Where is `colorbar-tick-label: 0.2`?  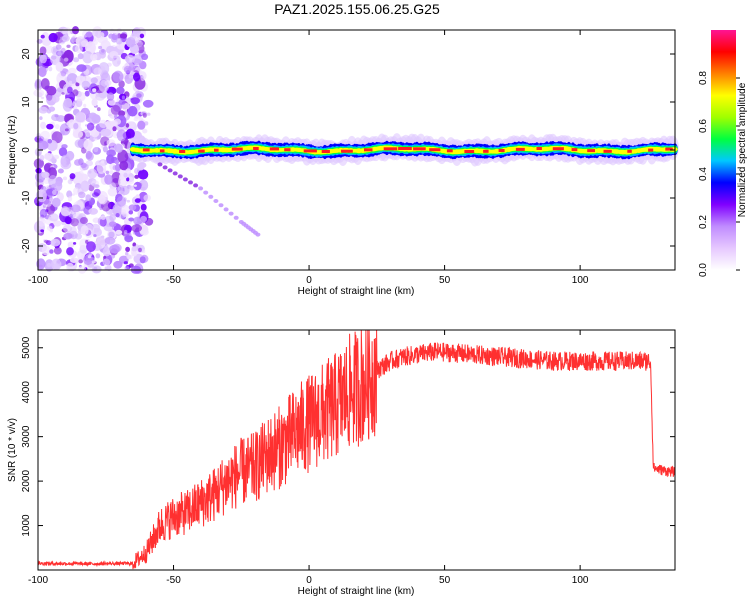 colorbar-tick-label: 0.2 is located at coordinates (703, 222).